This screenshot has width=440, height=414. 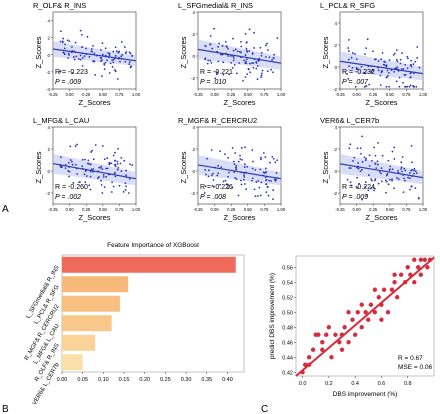 What do you see at coordinates (227, 380) in the screenshot?
I see `x-tick-label: 0.40` at bounding box center [227, 380].